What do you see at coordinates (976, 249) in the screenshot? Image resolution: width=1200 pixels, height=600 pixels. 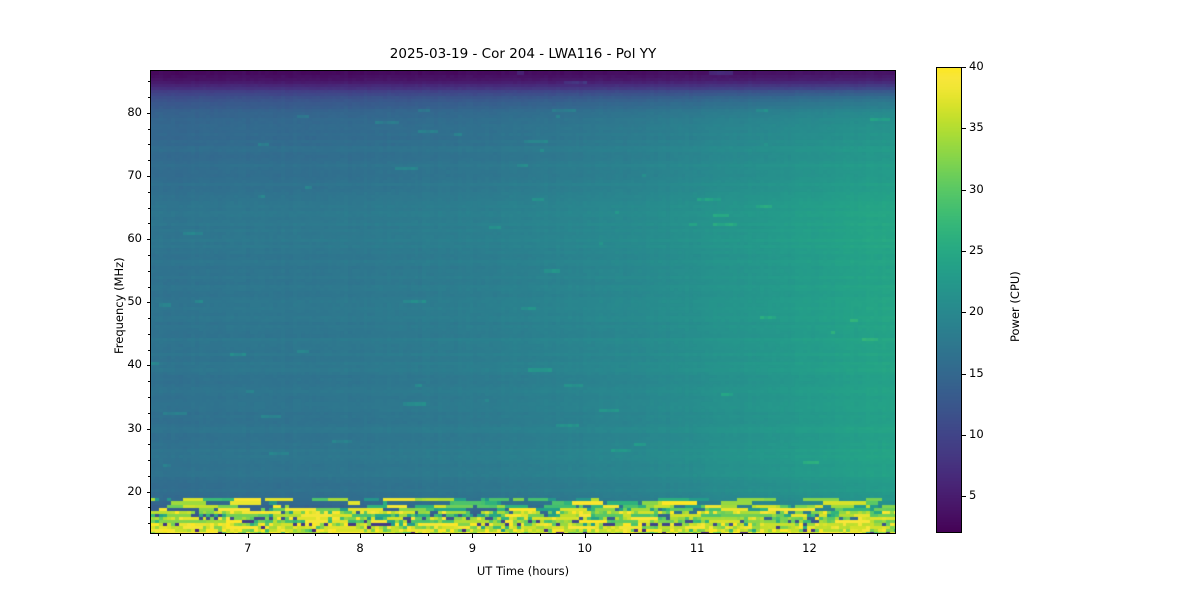 I see `colorbar-tick-label: 25` at bounding box center [976, 249].